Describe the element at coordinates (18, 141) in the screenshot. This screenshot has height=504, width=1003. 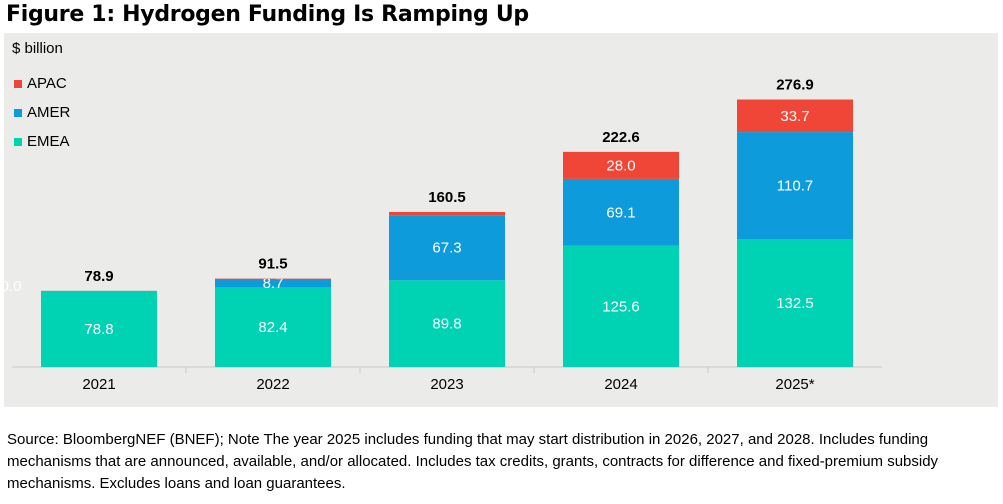
I see `legend-swatch-emea` at that location.